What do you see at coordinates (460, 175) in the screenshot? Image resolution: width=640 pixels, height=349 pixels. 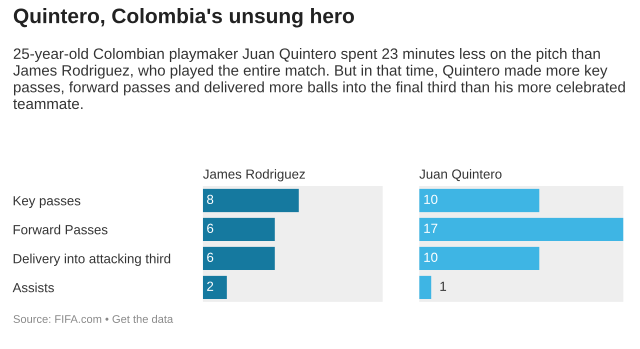 I see `series-label: Juan Quintero` at bounding box center [460, 175].